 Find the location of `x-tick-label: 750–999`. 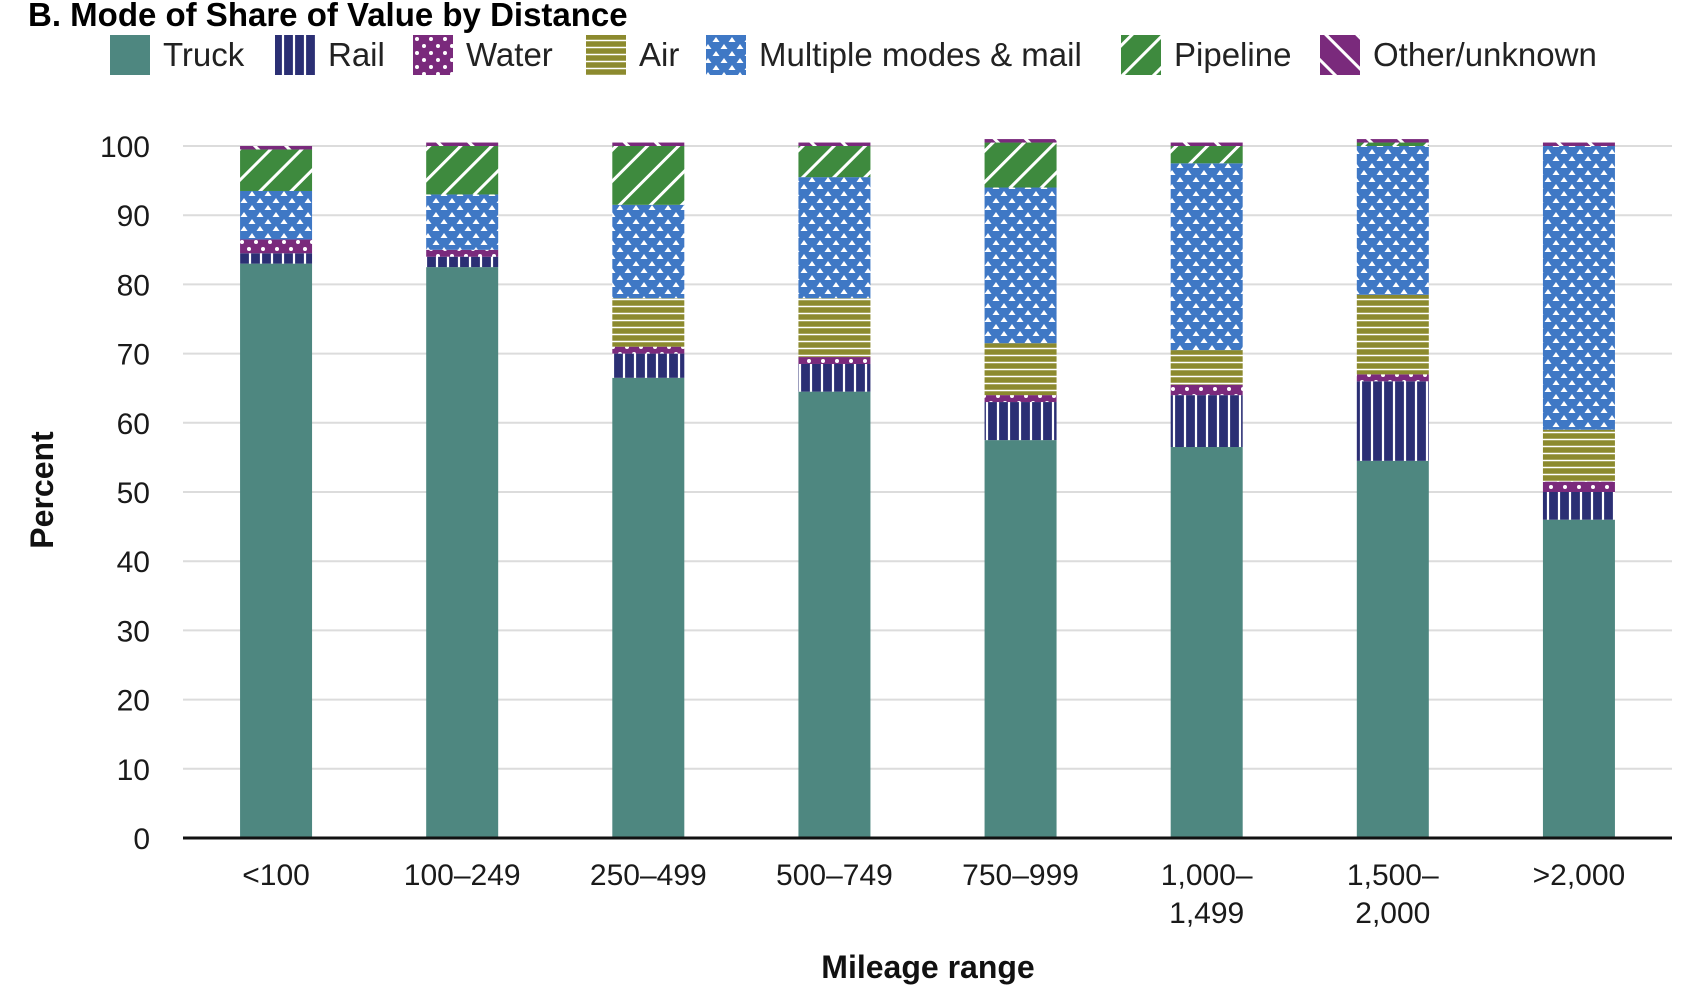

x-tick-label: 750–999 is located at coordinates (1020, 875).